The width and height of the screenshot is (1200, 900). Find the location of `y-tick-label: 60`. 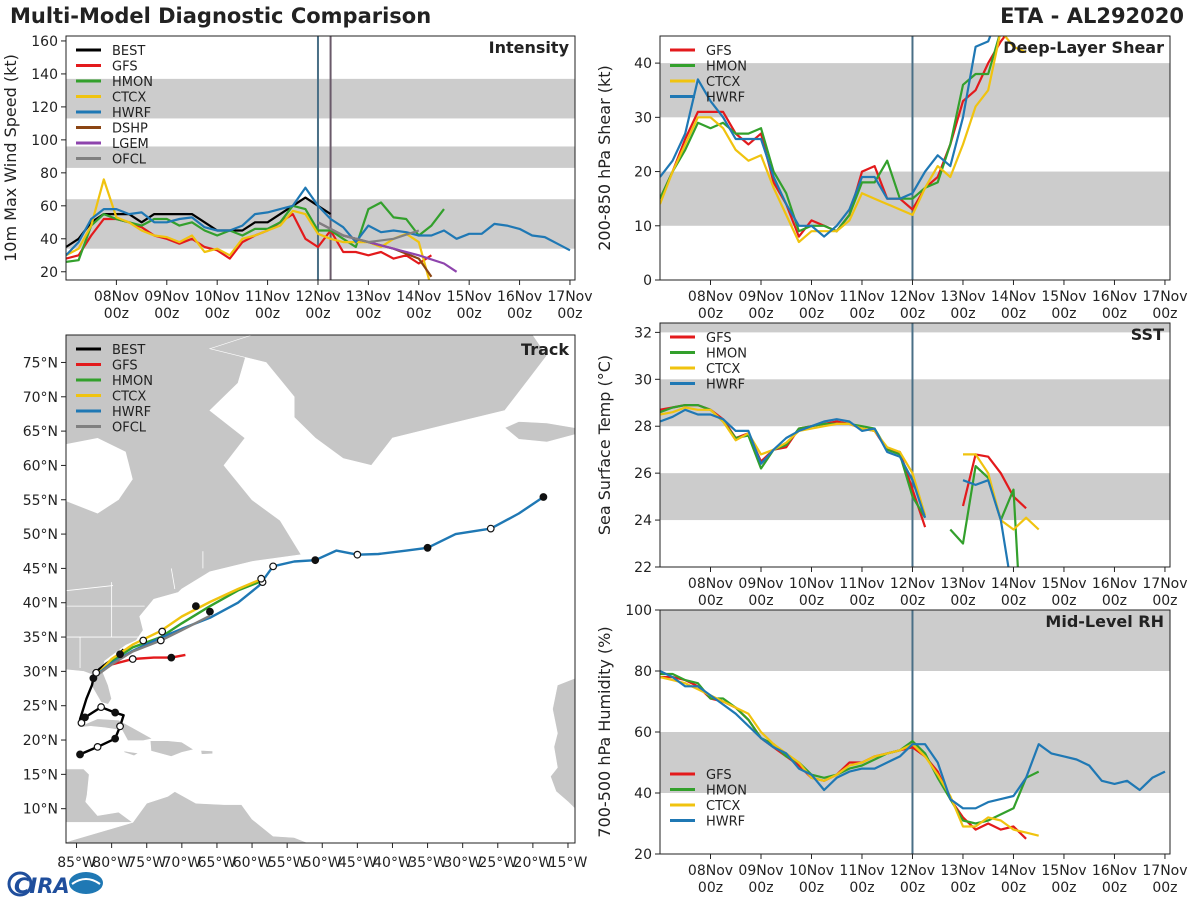

y-tick-label: 60 is located at coordinates (643, 733).